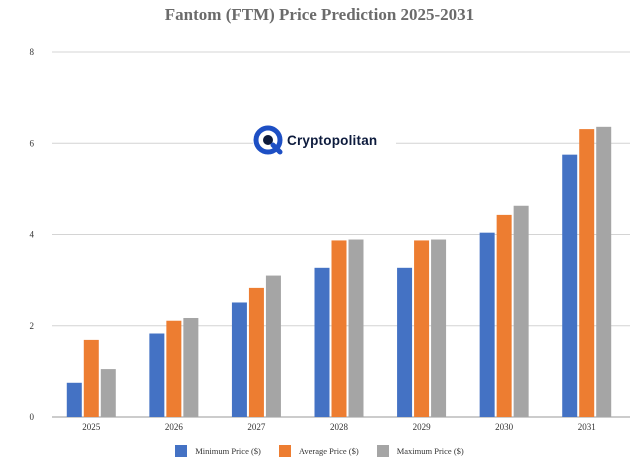  What do you see at coordinates (332, 140) in the screenshot?
I see `watermark-text: Cryptopolitan` at bounding box center [332, 140].